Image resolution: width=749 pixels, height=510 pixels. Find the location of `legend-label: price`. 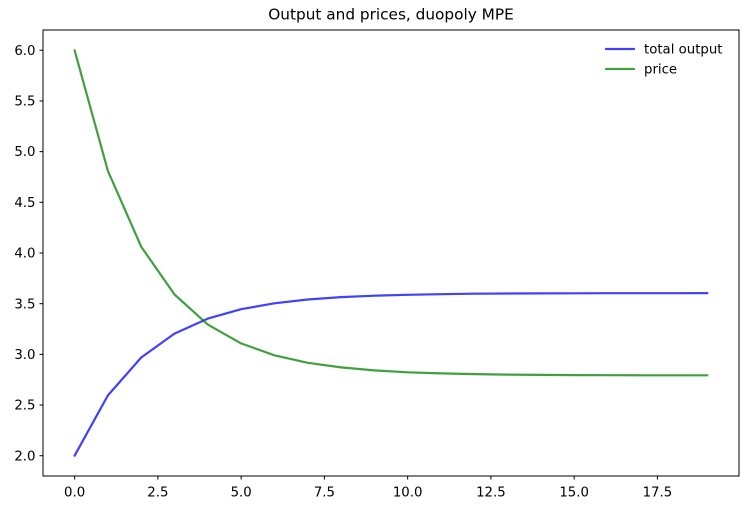

legend-label: price is located at coordinates (660, 70).